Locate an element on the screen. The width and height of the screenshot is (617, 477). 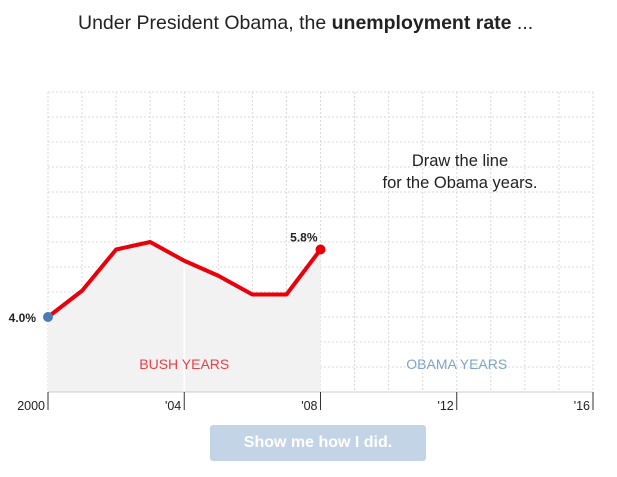
end-value-label: 5.8% is located at coordinates (304, 238).